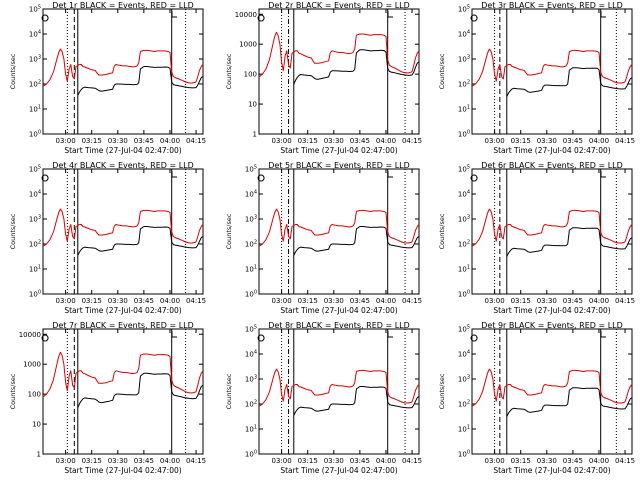  What do you see at coordinates (464, 134) in the screenshot?
I see `panel-3-ytick-label-0: 10⁰` at bounding box center [464, 134].